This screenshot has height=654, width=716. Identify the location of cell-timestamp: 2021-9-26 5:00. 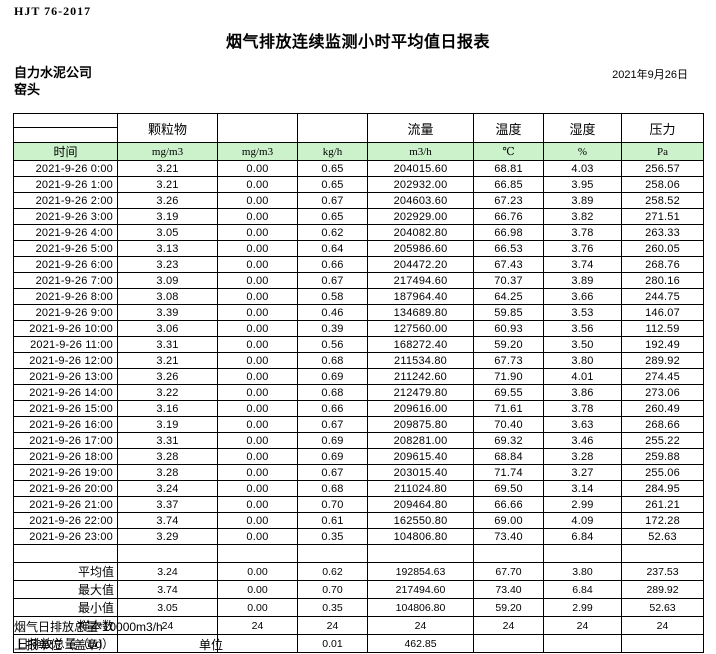
(65, 248).